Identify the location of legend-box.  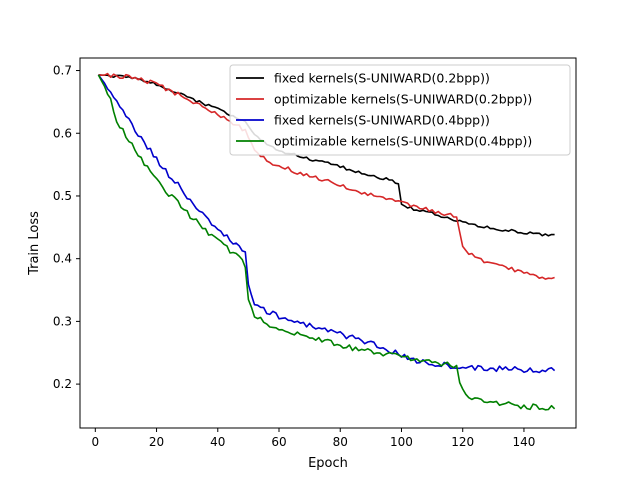
(400, 110).